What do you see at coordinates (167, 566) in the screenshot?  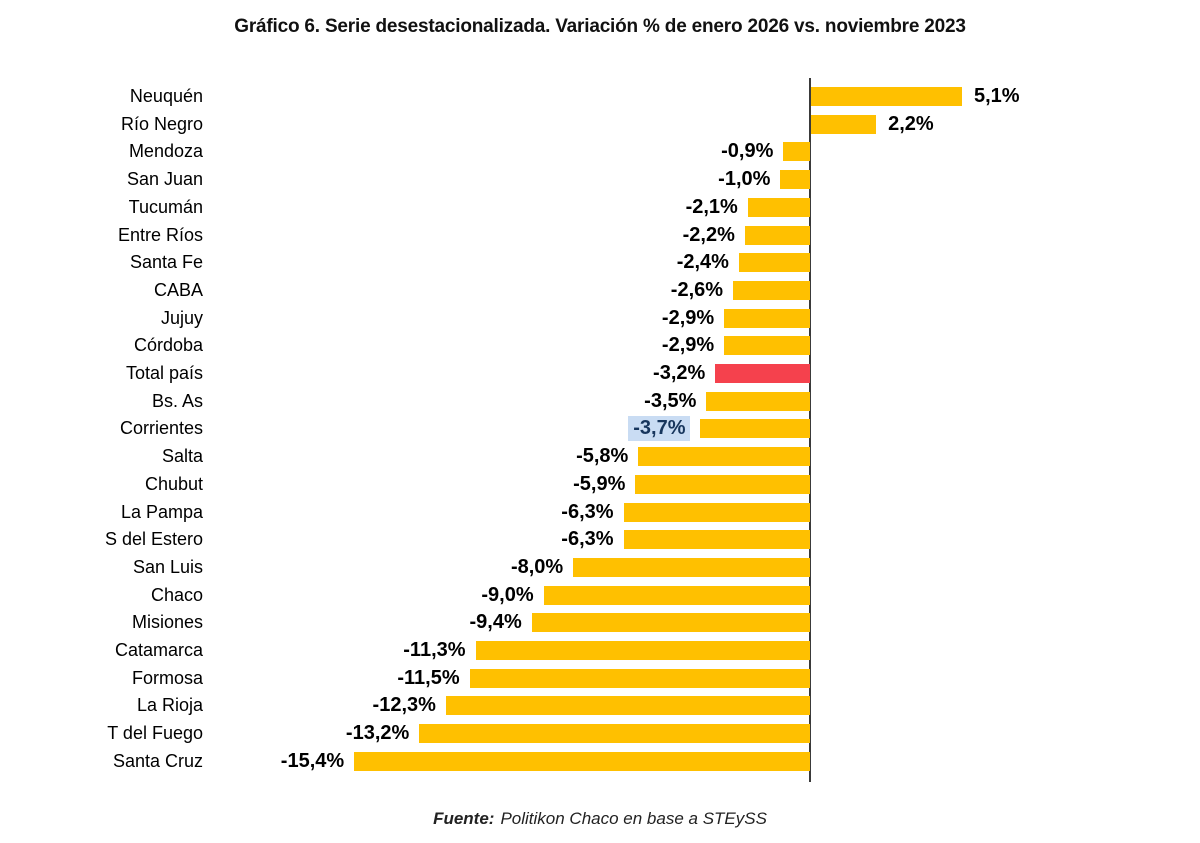 I see `category-label: San Luis` at bounding box center [167, 566].